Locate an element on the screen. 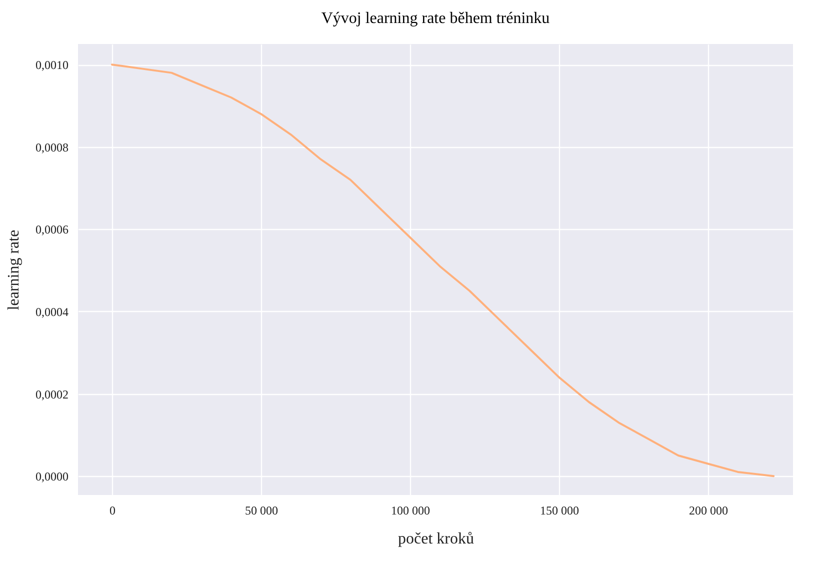 This screenshot has height=565, width=813. chart-title: Vývoj learning rate během tréninku is located at coordinates (435, 18).